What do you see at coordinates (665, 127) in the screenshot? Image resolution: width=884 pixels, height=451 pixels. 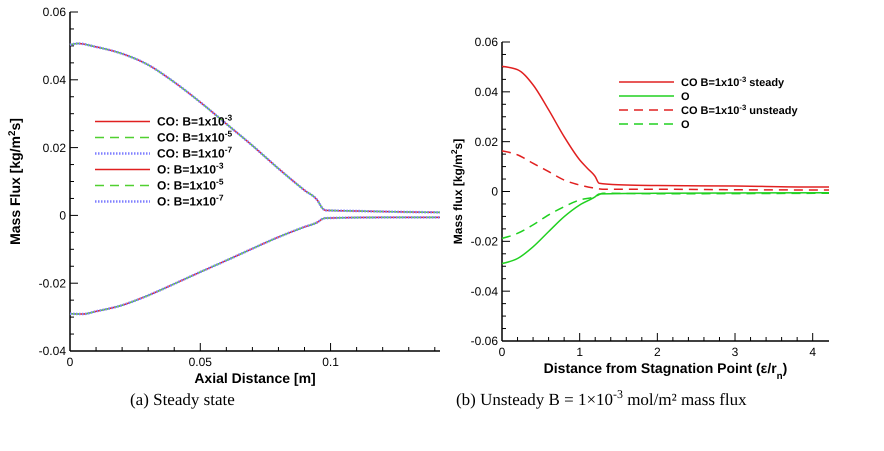 I see `line-series` at bounding box center [665, 127].